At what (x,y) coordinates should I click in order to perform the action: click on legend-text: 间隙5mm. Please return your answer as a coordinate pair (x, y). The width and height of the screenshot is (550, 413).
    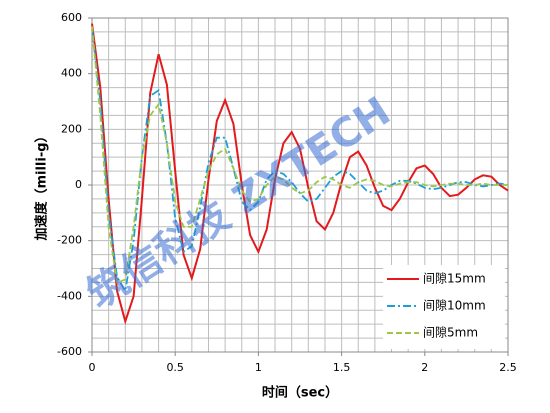
    Looking at the image, I should click on (450, 333).